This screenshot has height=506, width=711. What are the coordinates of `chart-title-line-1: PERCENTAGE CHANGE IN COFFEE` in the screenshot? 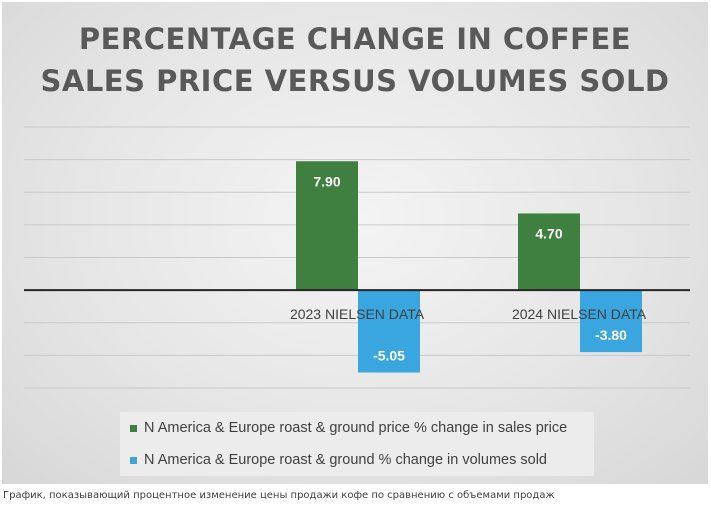 It's located at (355, 39).